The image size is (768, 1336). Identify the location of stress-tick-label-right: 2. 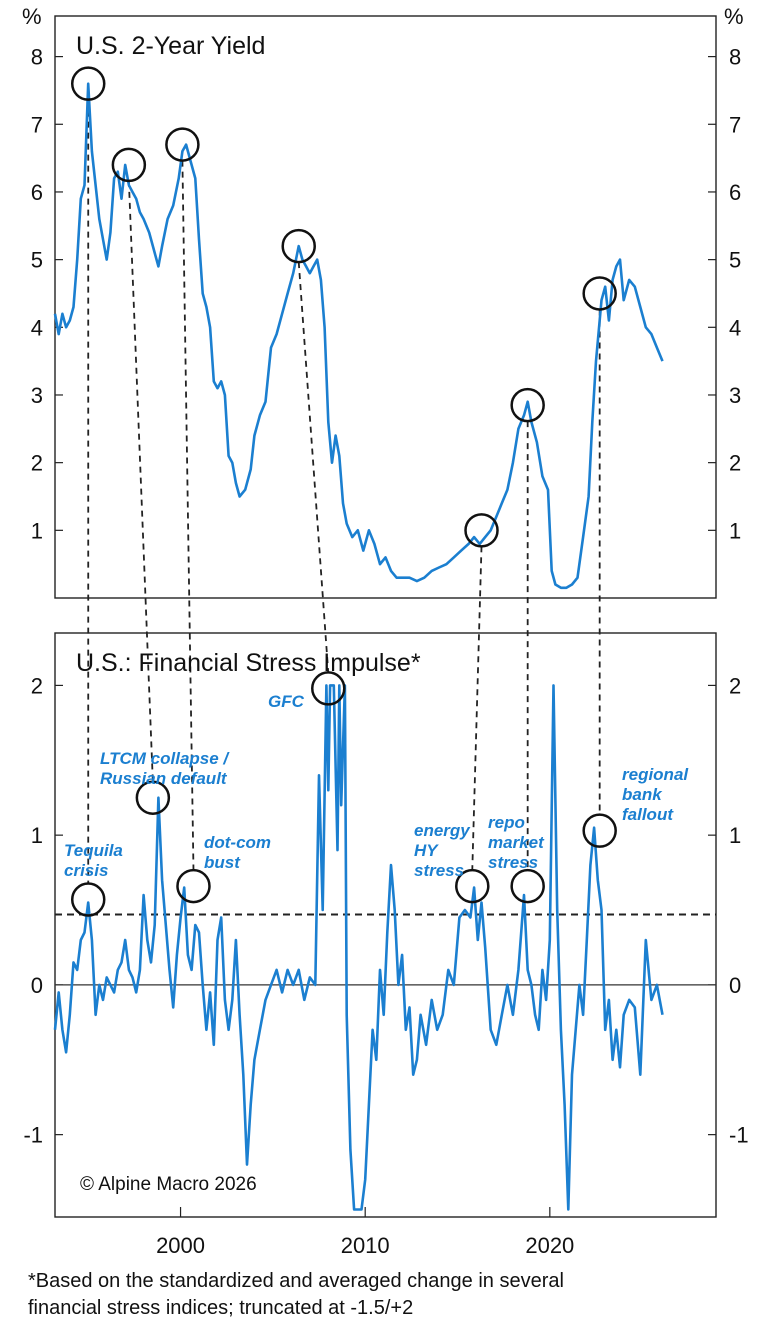
(735, 685).